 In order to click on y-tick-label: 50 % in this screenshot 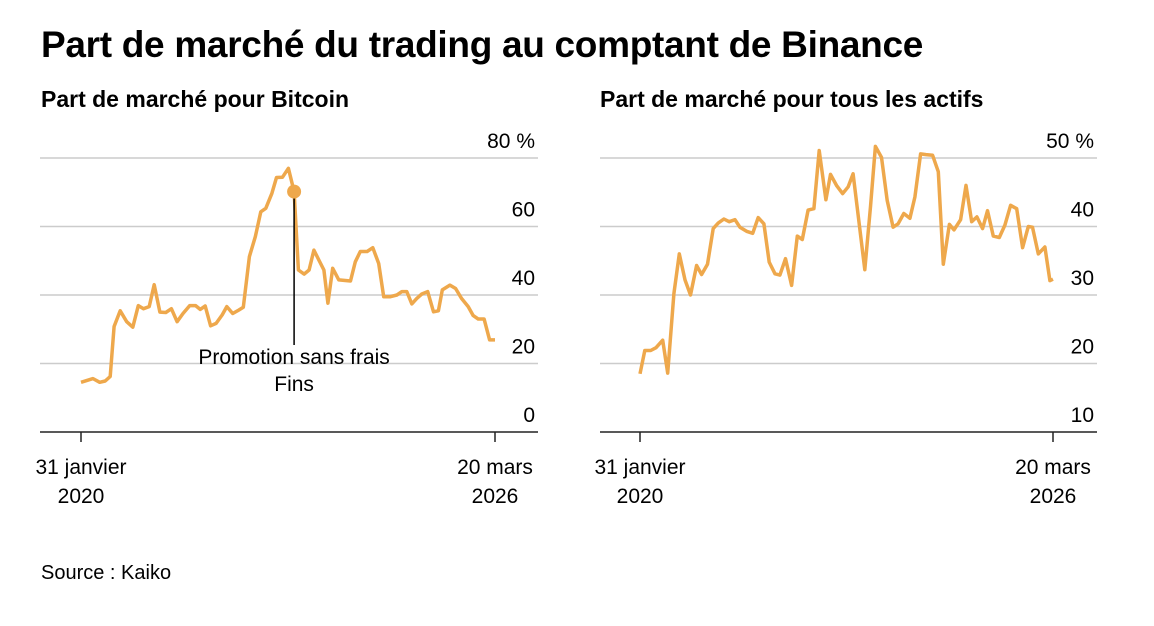, I will do `click(1070, 141)`.